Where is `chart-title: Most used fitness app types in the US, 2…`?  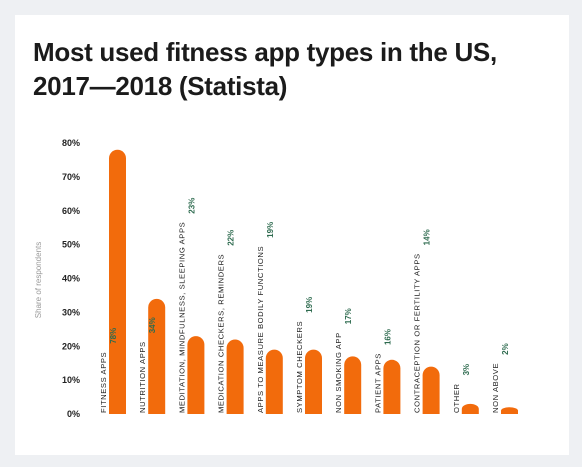
chart-title: Most used fitness app types in the US, 2… is located at coordinates (265, 69).